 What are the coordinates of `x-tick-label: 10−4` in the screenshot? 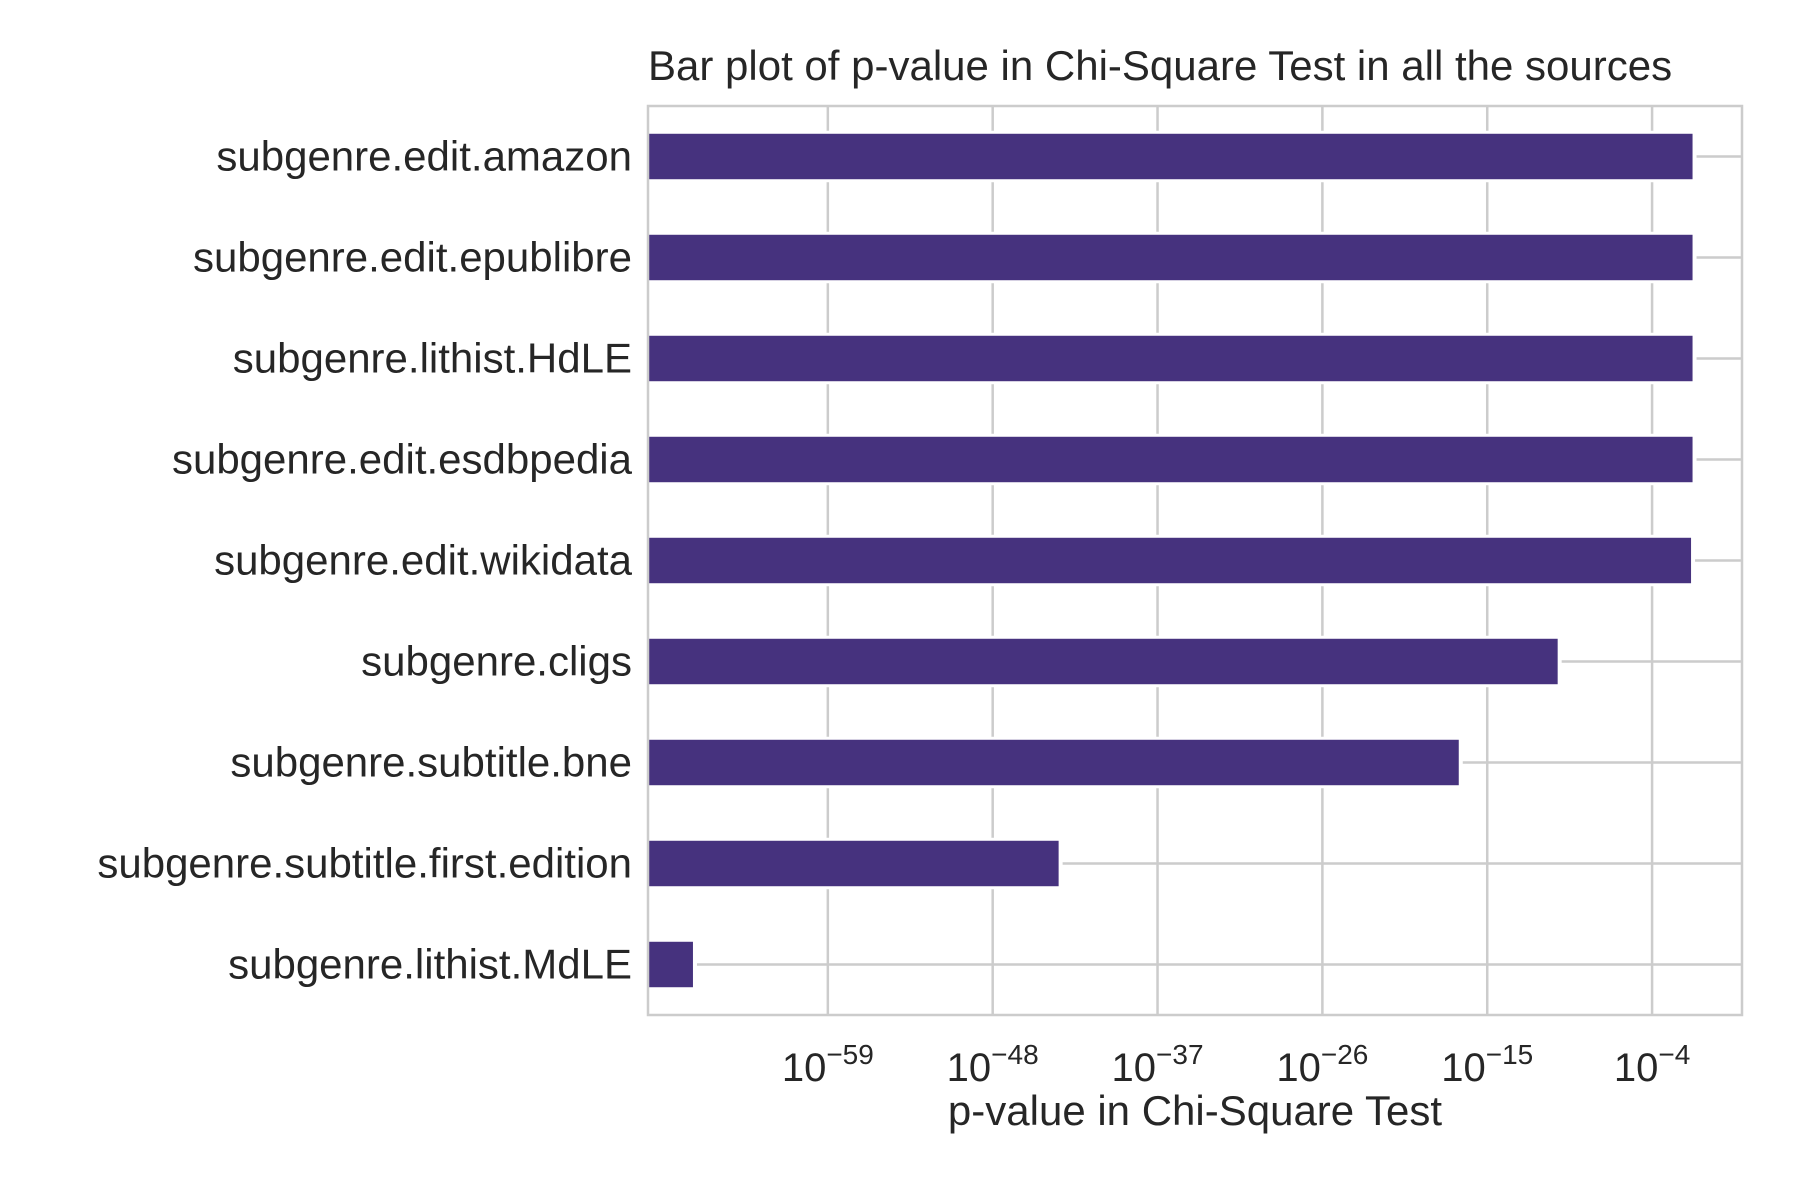 It's located at (1652, 1064).